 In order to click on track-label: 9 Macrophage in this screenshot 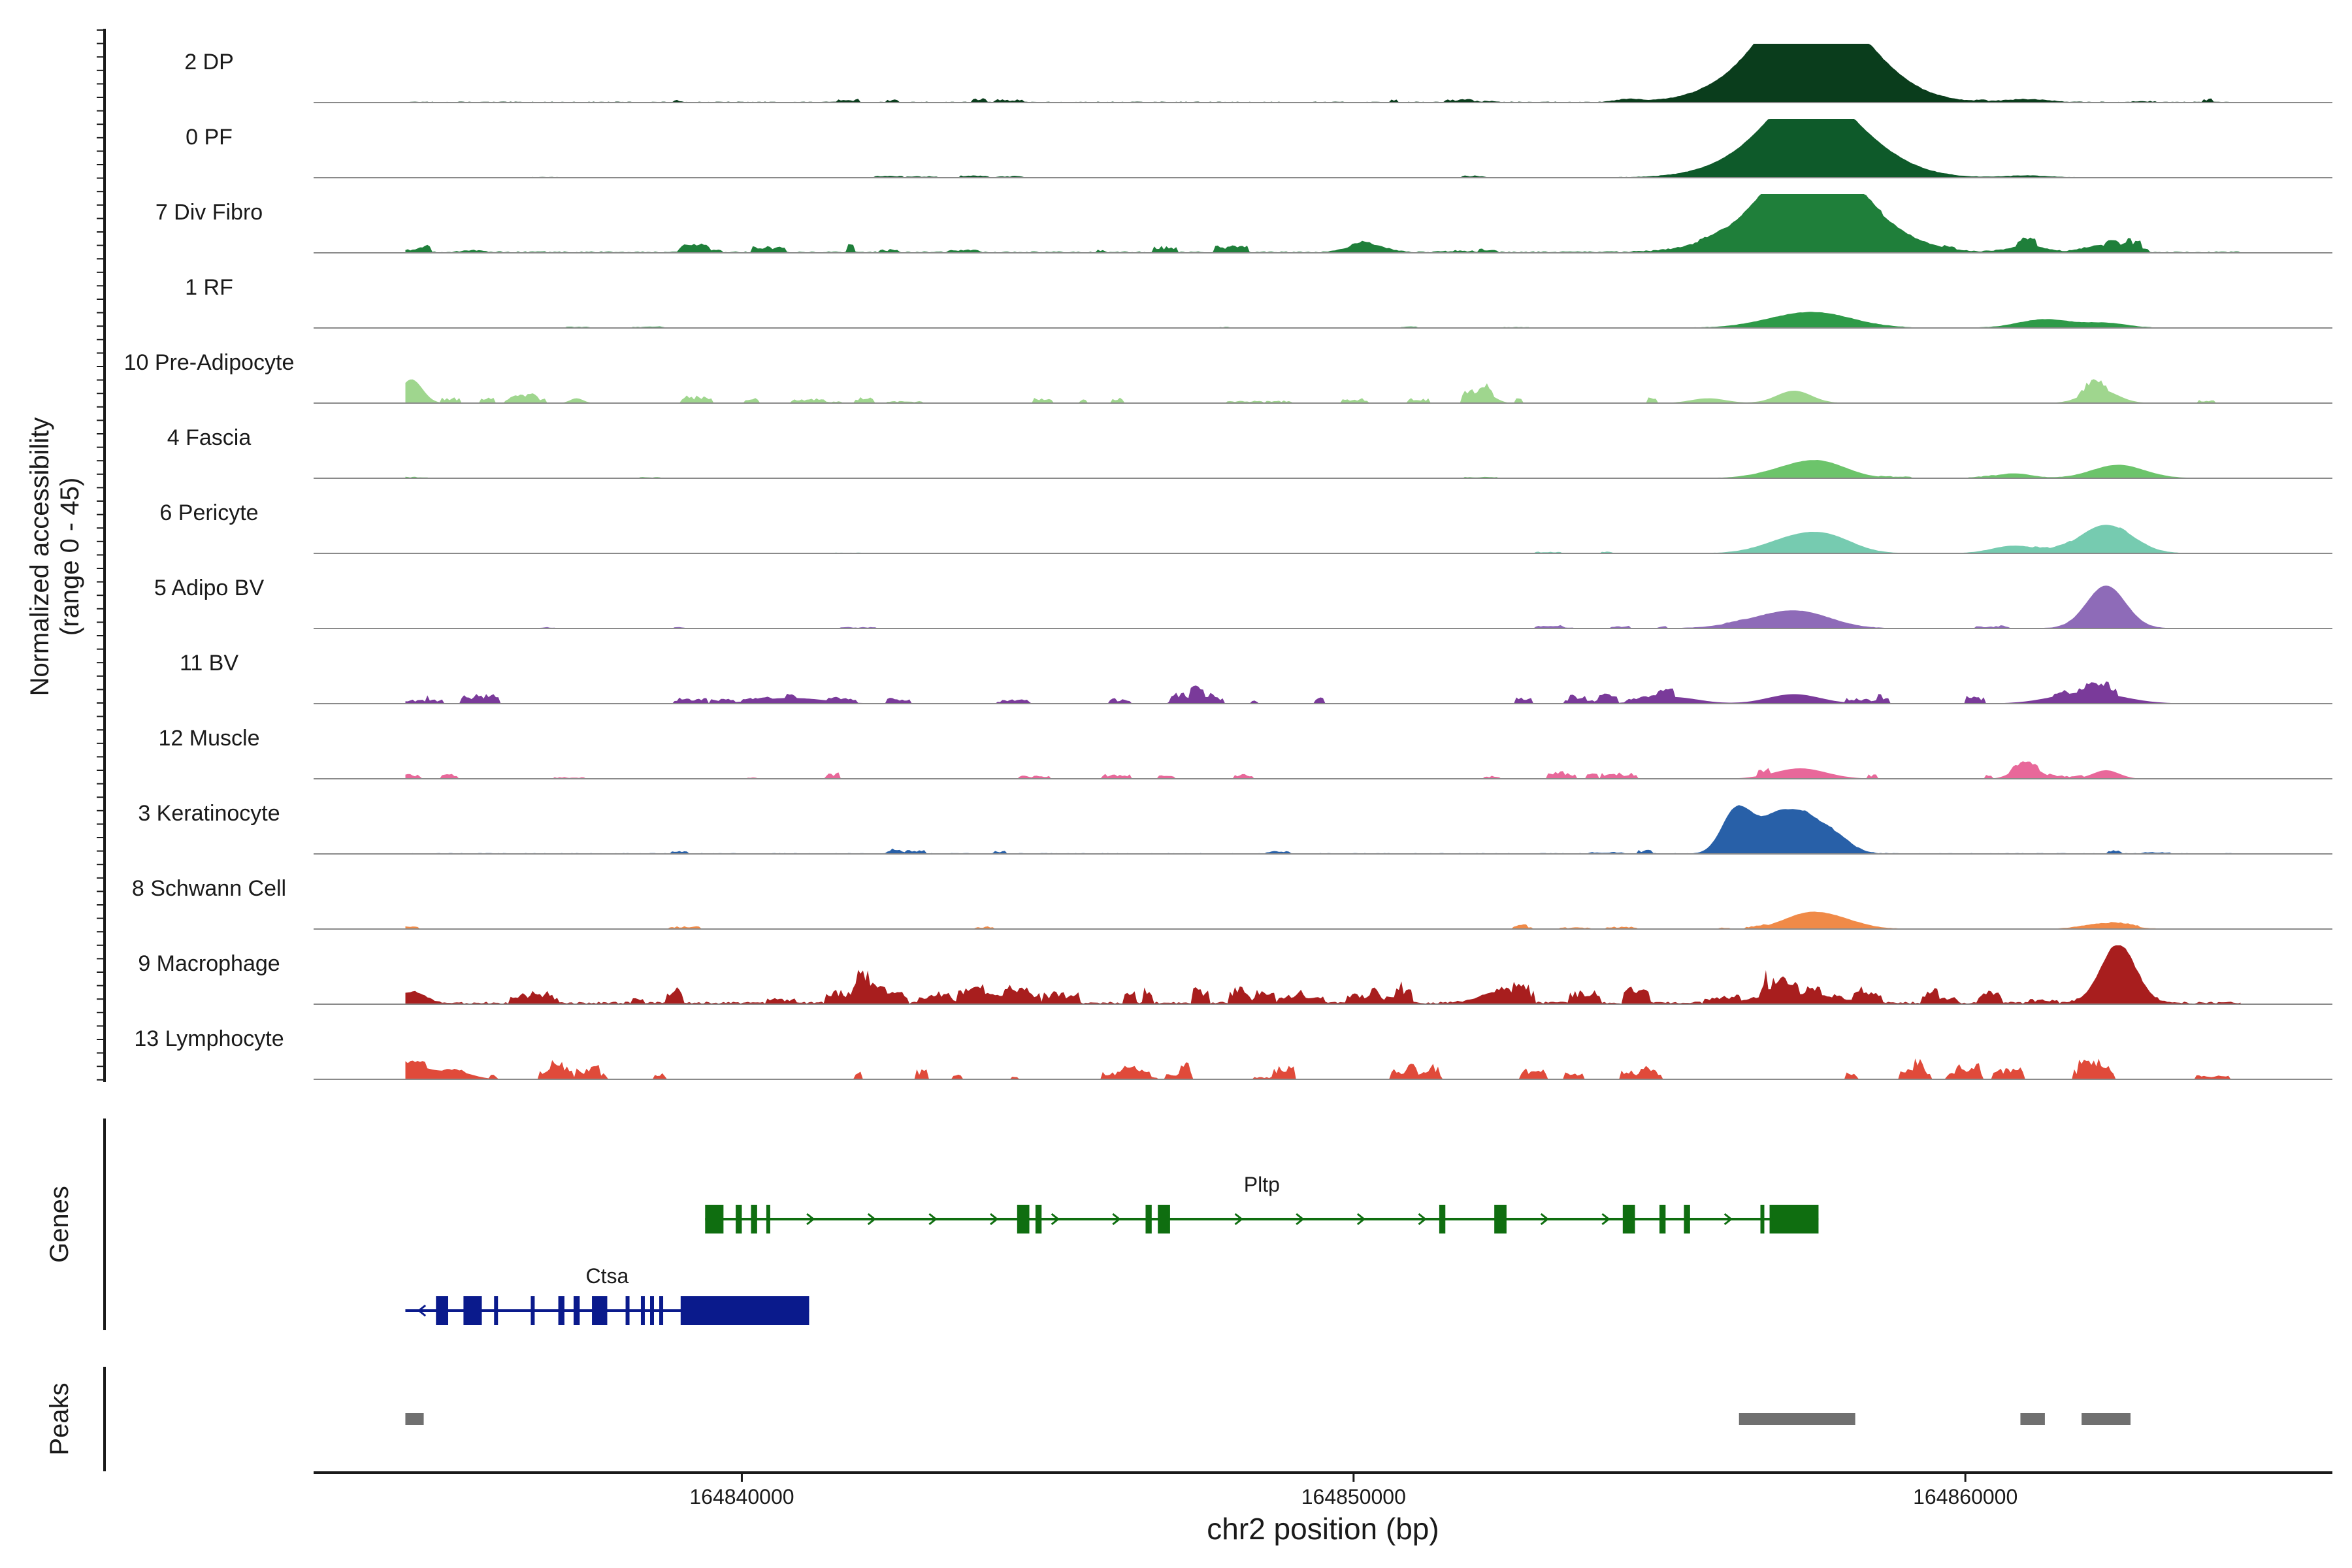, I will do `click(209, 963)`.